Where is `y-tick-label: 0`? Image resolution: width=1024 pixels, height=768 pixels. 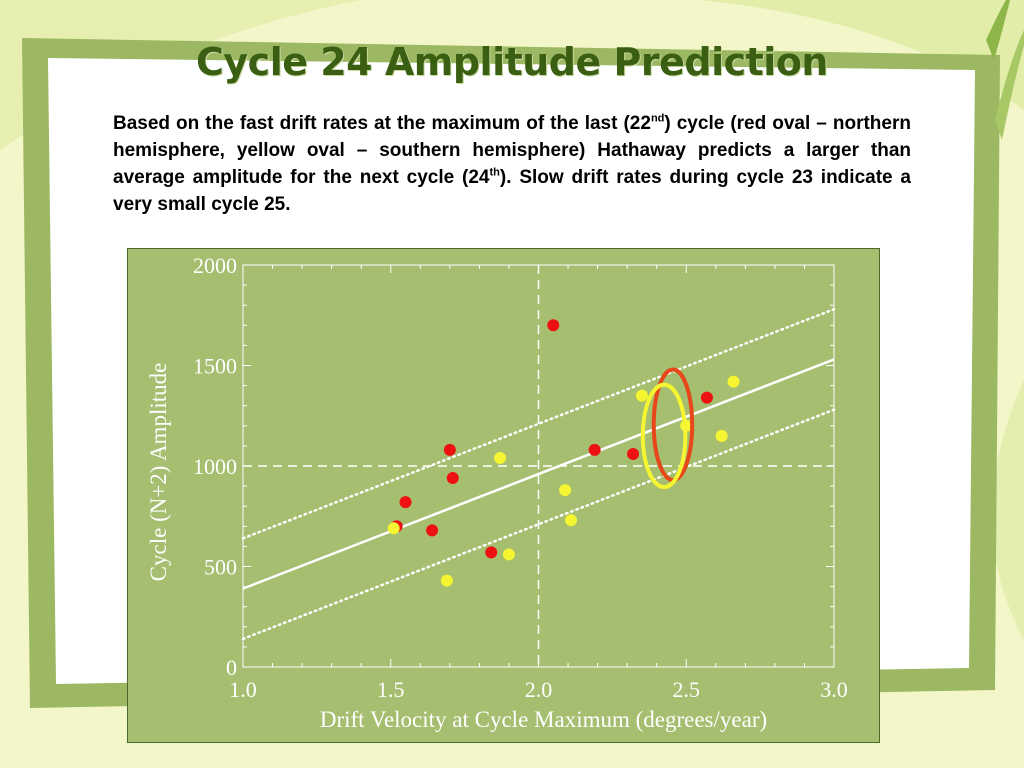
y-tick-label: 0 is located at coordinates (231, 667).